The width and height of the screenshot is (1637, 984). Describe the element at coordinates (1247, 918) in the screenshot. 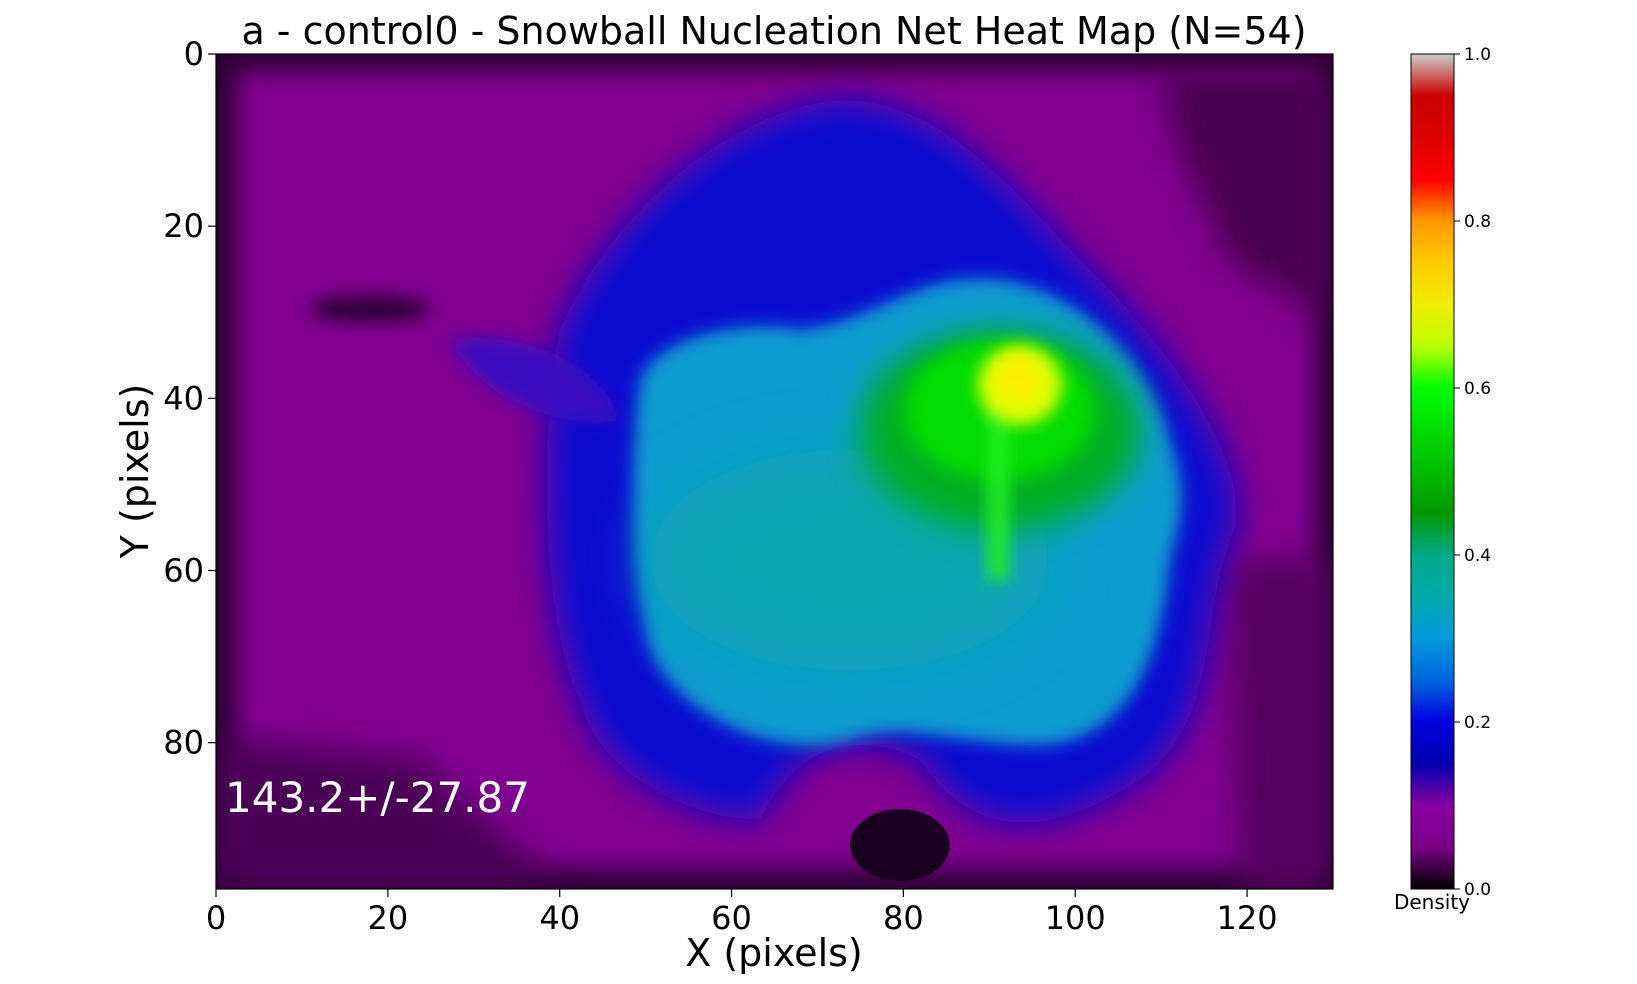

I see `x-tick-label: 120` at that location.